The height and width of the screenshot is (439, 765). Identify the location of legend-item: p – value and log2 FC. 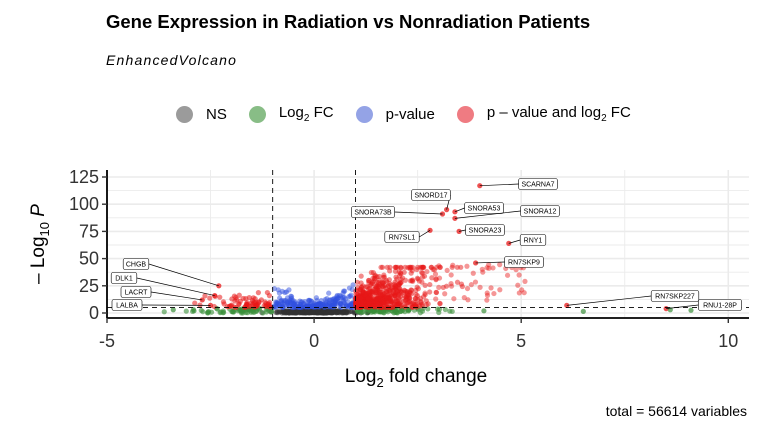
(543, 114).